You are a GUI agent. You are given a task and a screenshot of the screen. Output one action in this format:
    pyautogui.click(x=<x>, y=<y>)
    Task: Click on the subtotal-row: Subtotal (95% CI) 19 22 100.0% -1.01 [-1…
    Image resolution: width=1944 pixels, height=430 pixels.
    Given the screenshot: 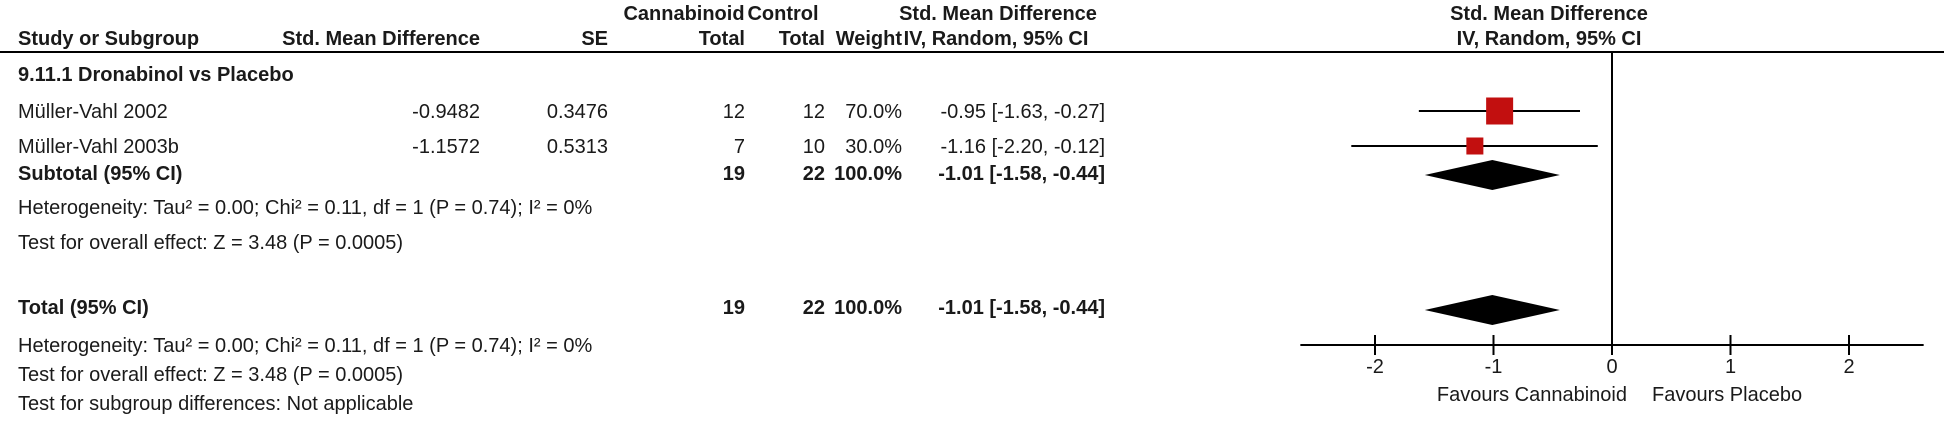 What is the action you would take?
    pyautogui.click(x=972, y=174)
    